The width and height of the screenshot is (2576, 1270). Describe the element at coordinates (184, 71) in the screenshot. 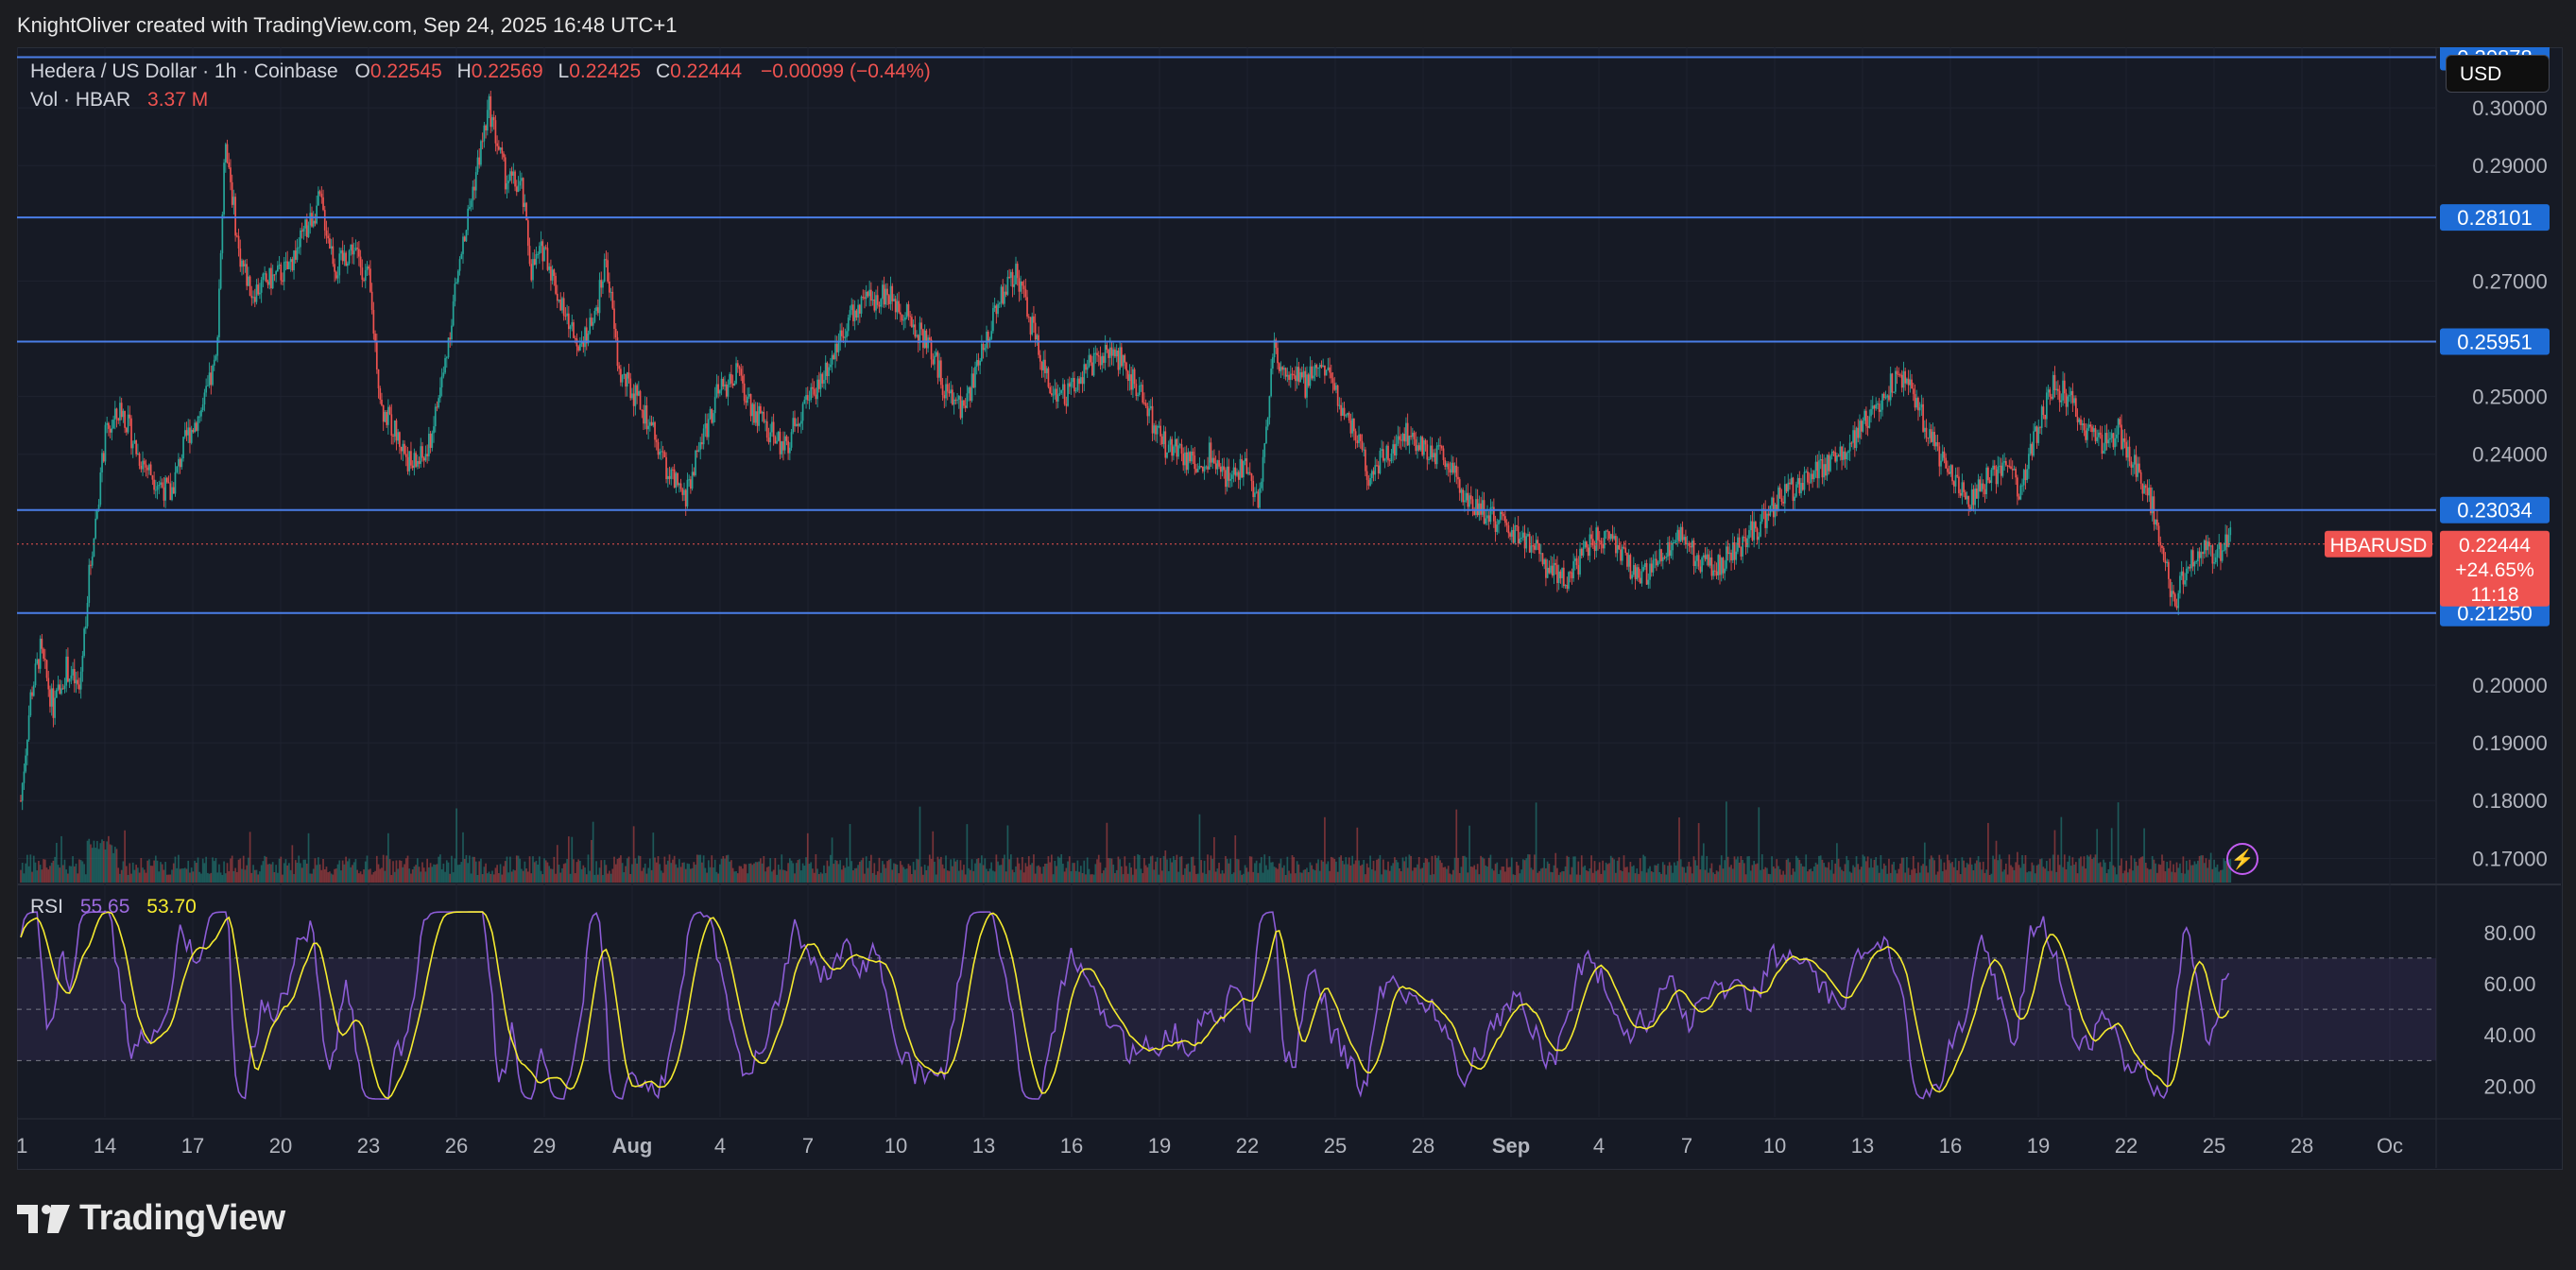

I see `symbol-name: Hedera / US Dollar · 1h · Coinbase` at that location.